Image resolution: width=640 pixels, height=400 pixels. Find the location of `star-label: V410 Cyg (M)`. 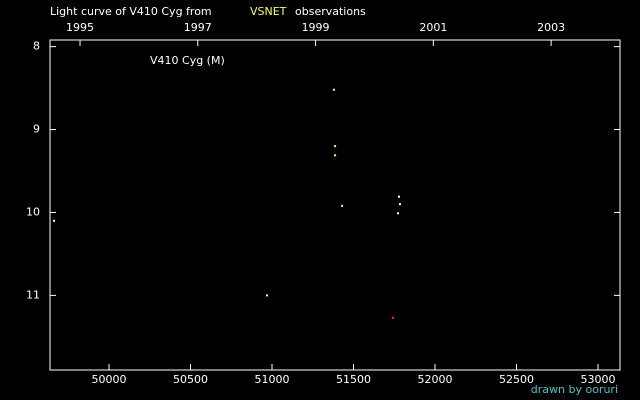

star-label: V410 Cyg (M) is located at coordinates (187, 60).